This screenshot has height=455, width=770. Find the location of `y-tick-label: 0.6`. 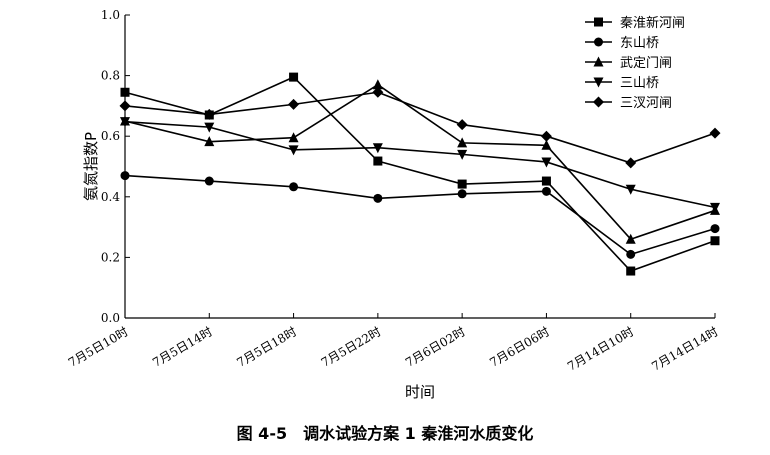

y-tick-label: 0.6 is located at coordinates (110, 136).